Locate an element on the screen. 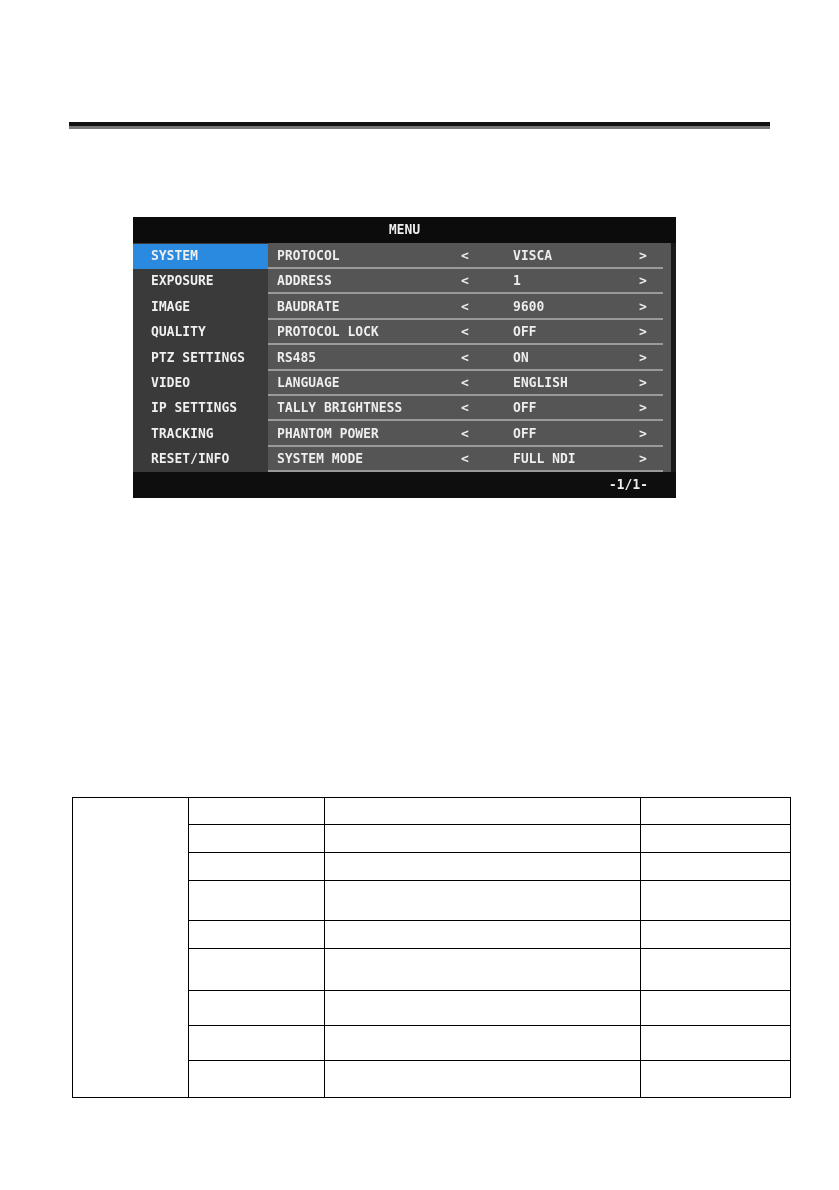 This screenshot has width=839, height=1190. osd-category-item: TRACKING is located at coordinates (182, 434).